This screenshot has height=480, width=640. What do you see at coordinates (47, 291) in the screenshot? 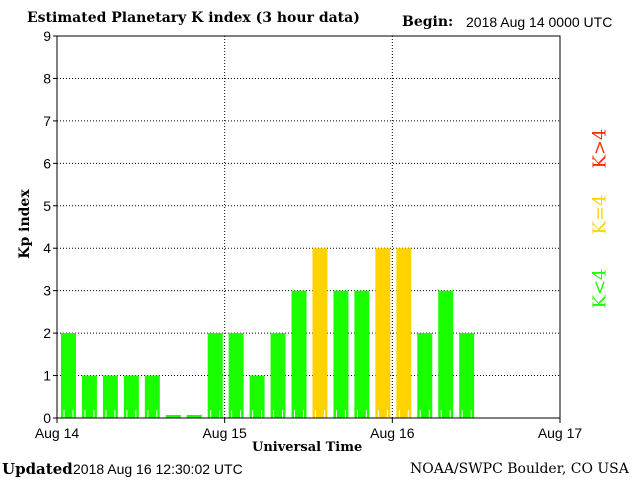
I see `y-tick-label: 3` at bounding box center [47, 291].